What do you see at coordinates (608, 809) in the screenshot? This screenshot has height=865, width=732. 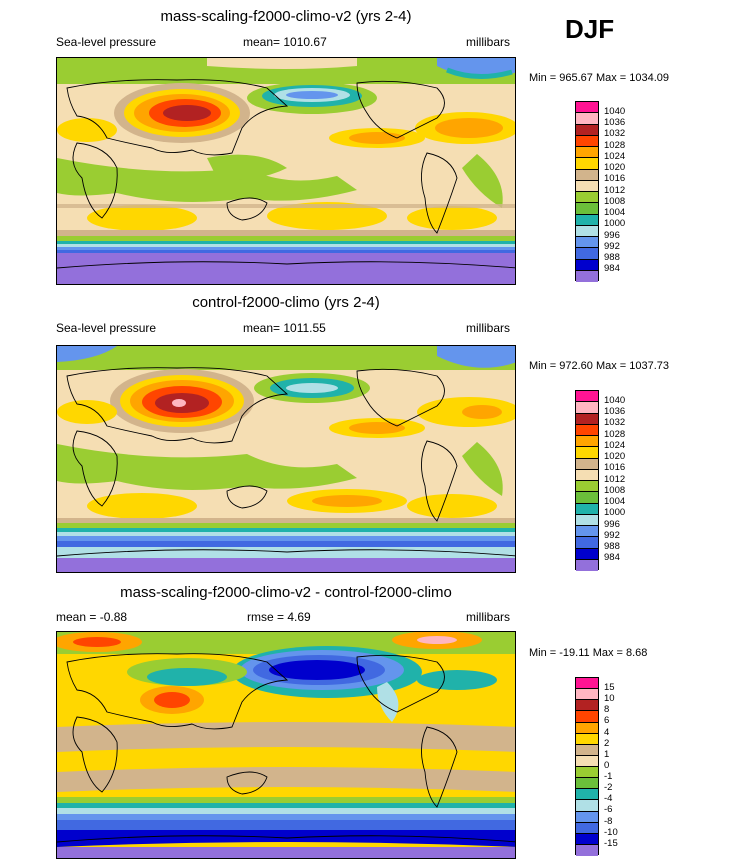 I see `tick-label: -6` at bounding box center [608, 809].